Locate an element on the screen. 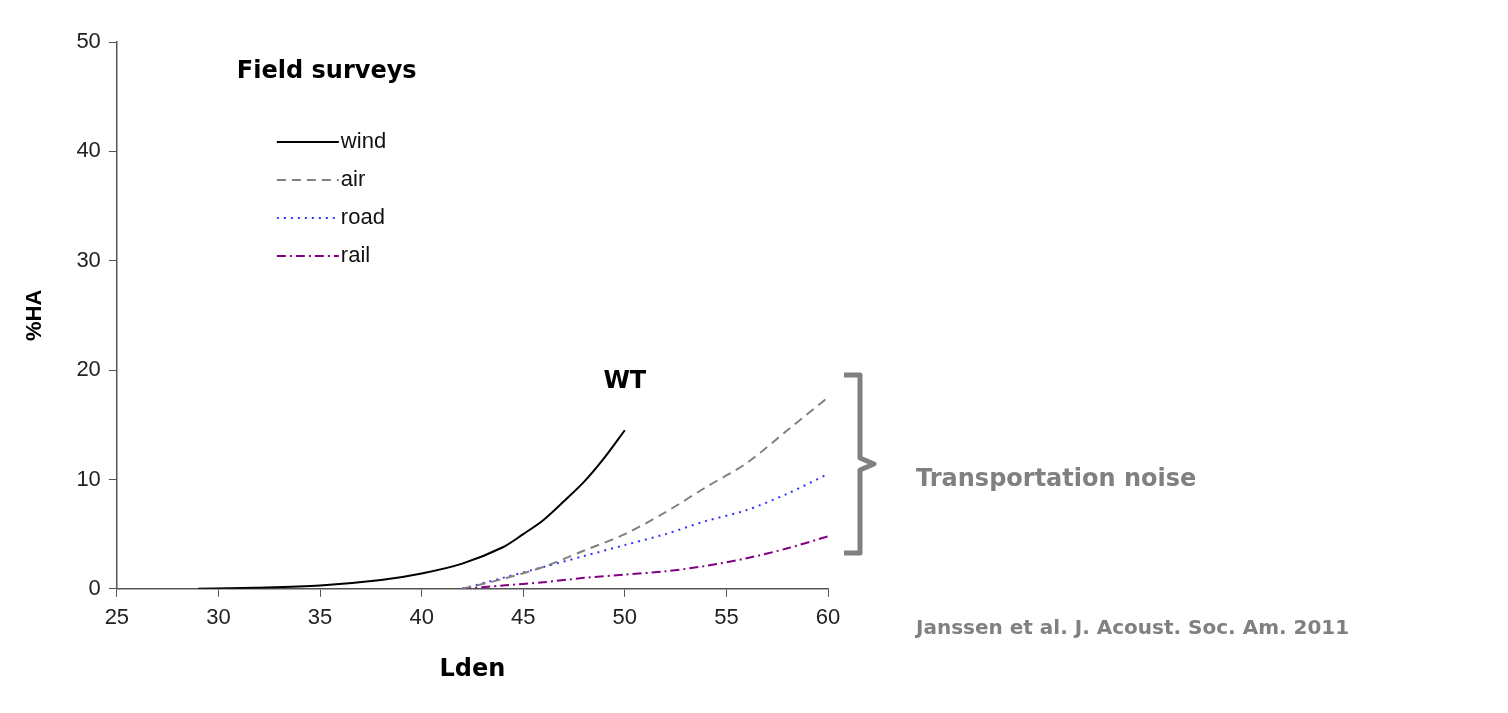  y-axis-title: %HA is located at coordinates (34, 315).